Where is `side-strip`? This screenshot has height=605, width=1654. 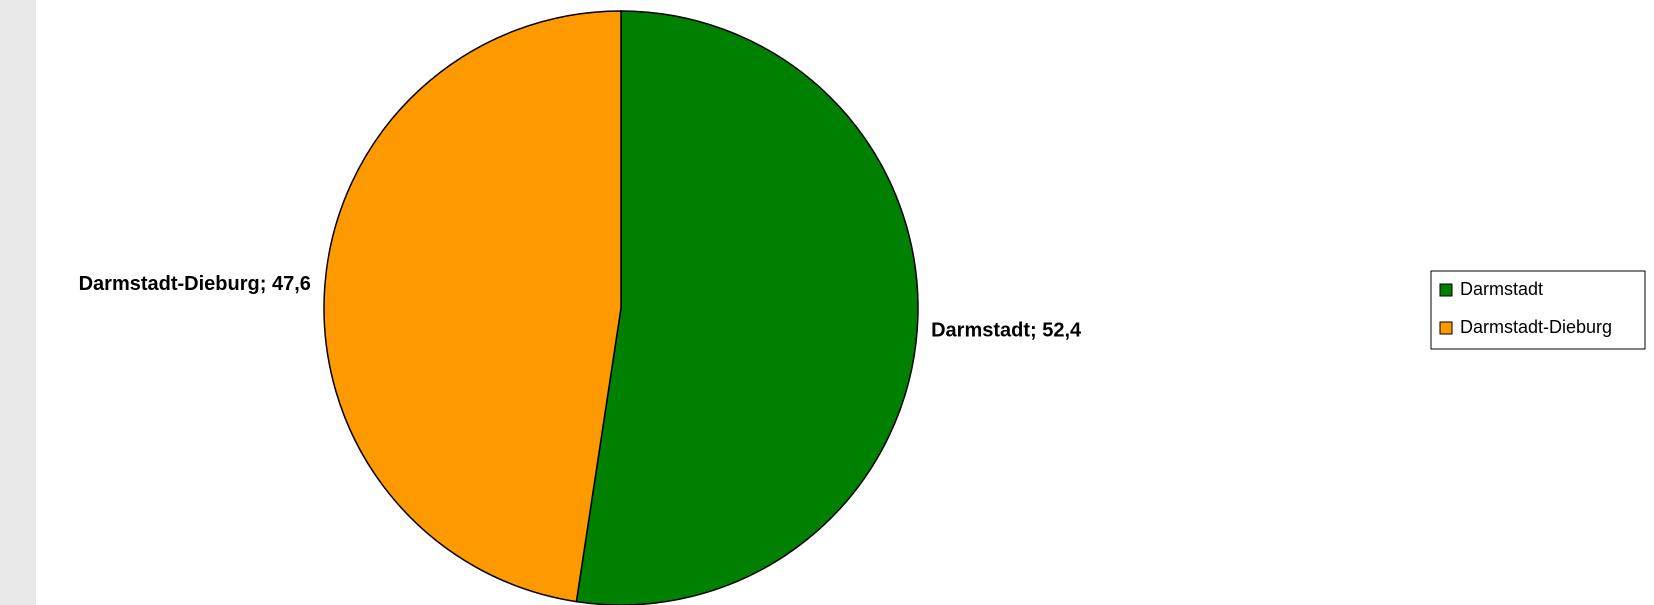
side-strip is located at coordinates (18, 302).